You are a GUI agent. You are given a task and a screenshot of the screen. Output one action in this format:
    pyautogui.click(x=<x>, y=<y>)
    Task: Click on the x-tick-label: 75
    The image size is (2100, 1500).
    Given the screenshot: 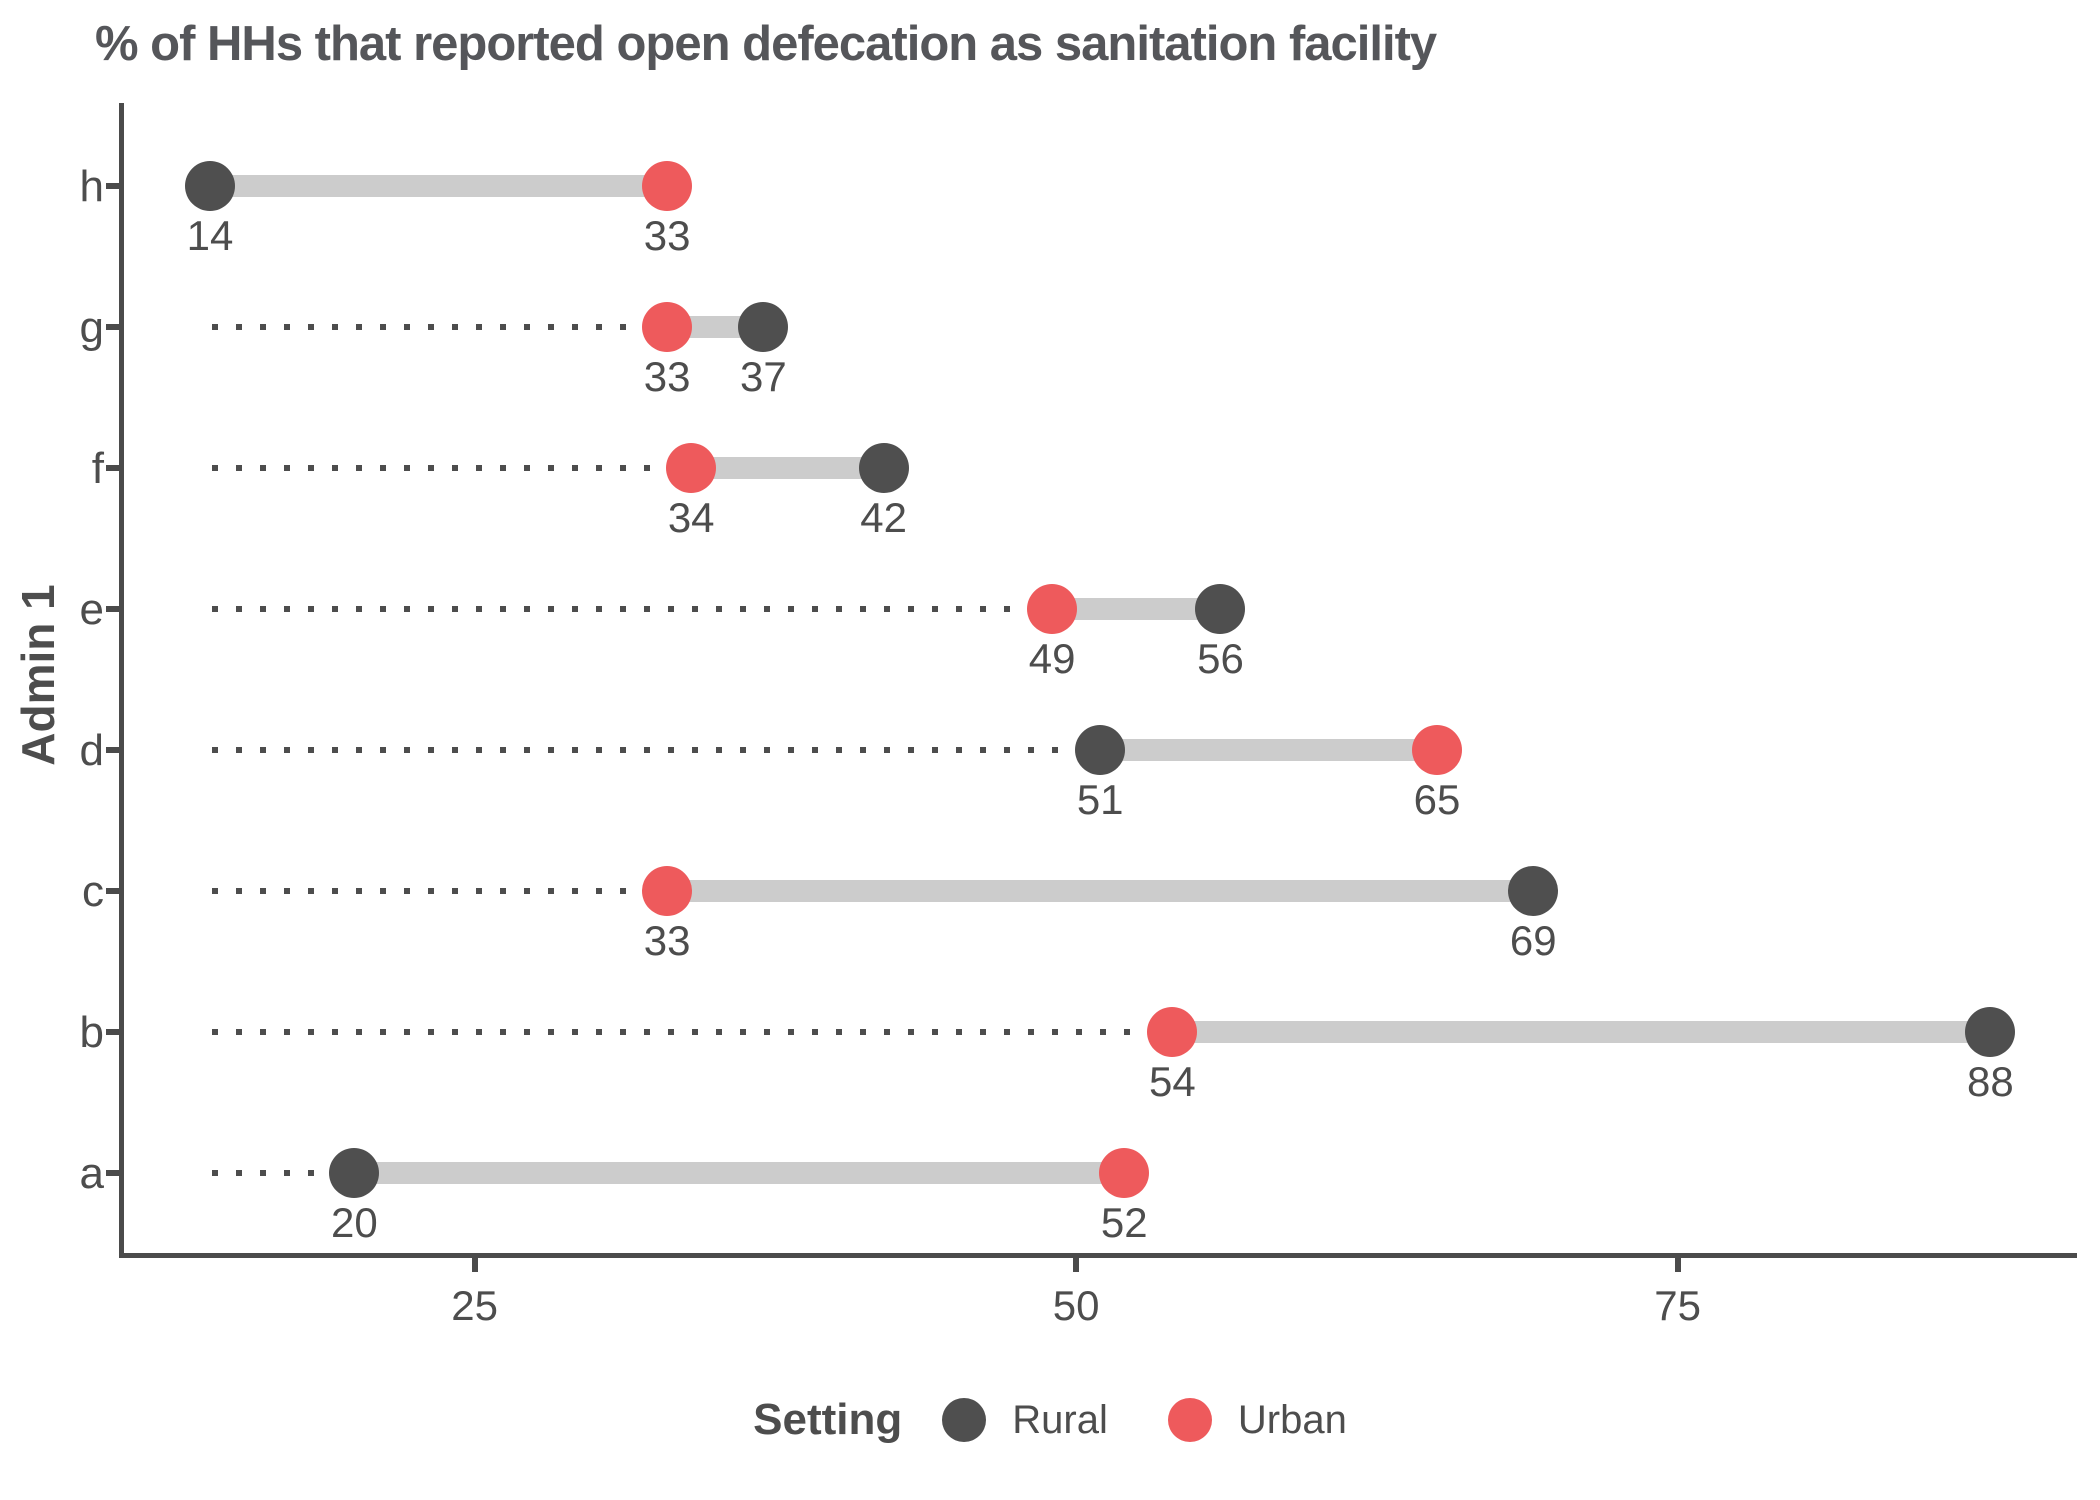 What is the action you would take?
    pyautogui.click(x=1677, y=1305)
    